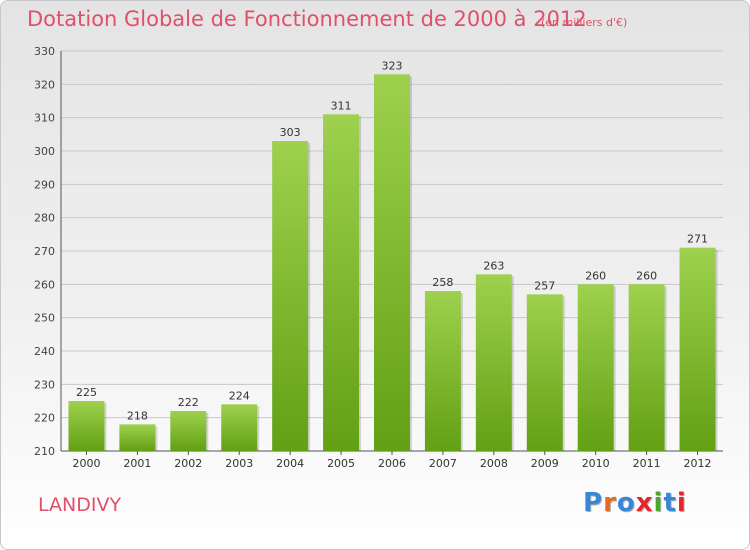 Image resolution: width=750 pixels, height=550 pixels. What do you see at coordinates (584, 22) in the screenshot?
I see `chart-subtitle: (en milliers d'€)` at bounding box center [584, 22].